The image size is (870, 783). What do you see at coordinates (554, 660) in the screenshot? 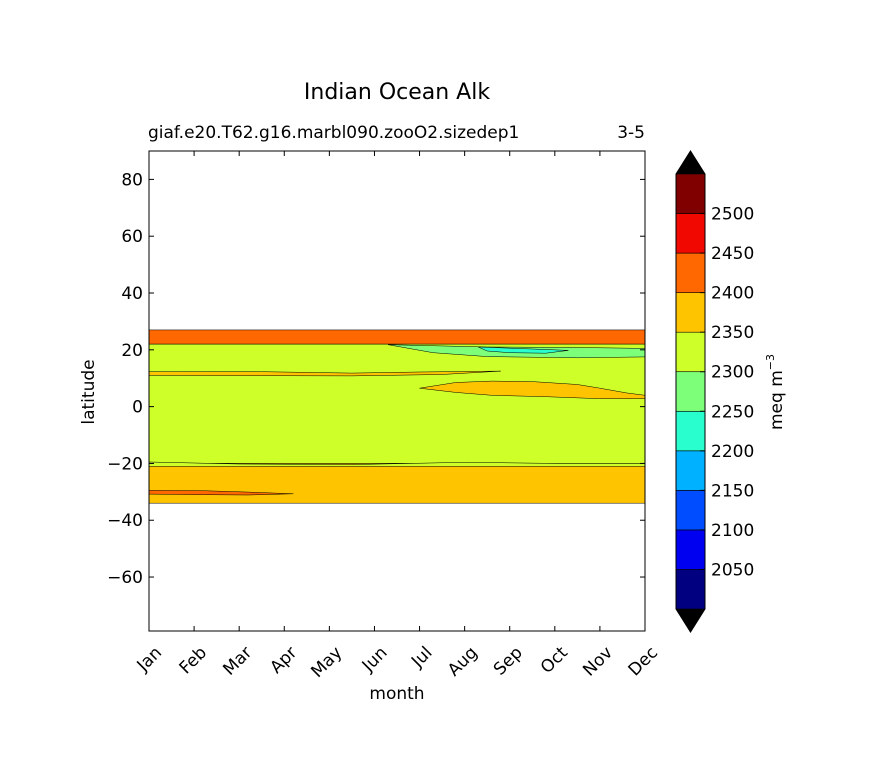
I see `x-tick-label: Oct` at bounding box center [554, 660].